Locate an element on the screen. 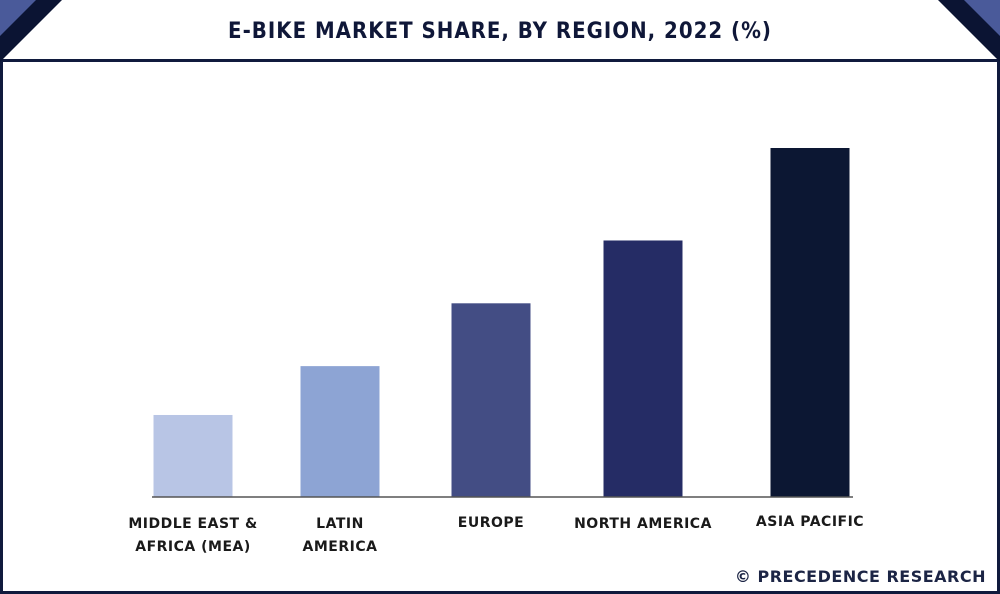 The width and height of the screenshot is (1000, 594). chart-title: E-BIKE MARKET SHARE, BY REGION, 2022 (%) is located at coordinates (500, 31).